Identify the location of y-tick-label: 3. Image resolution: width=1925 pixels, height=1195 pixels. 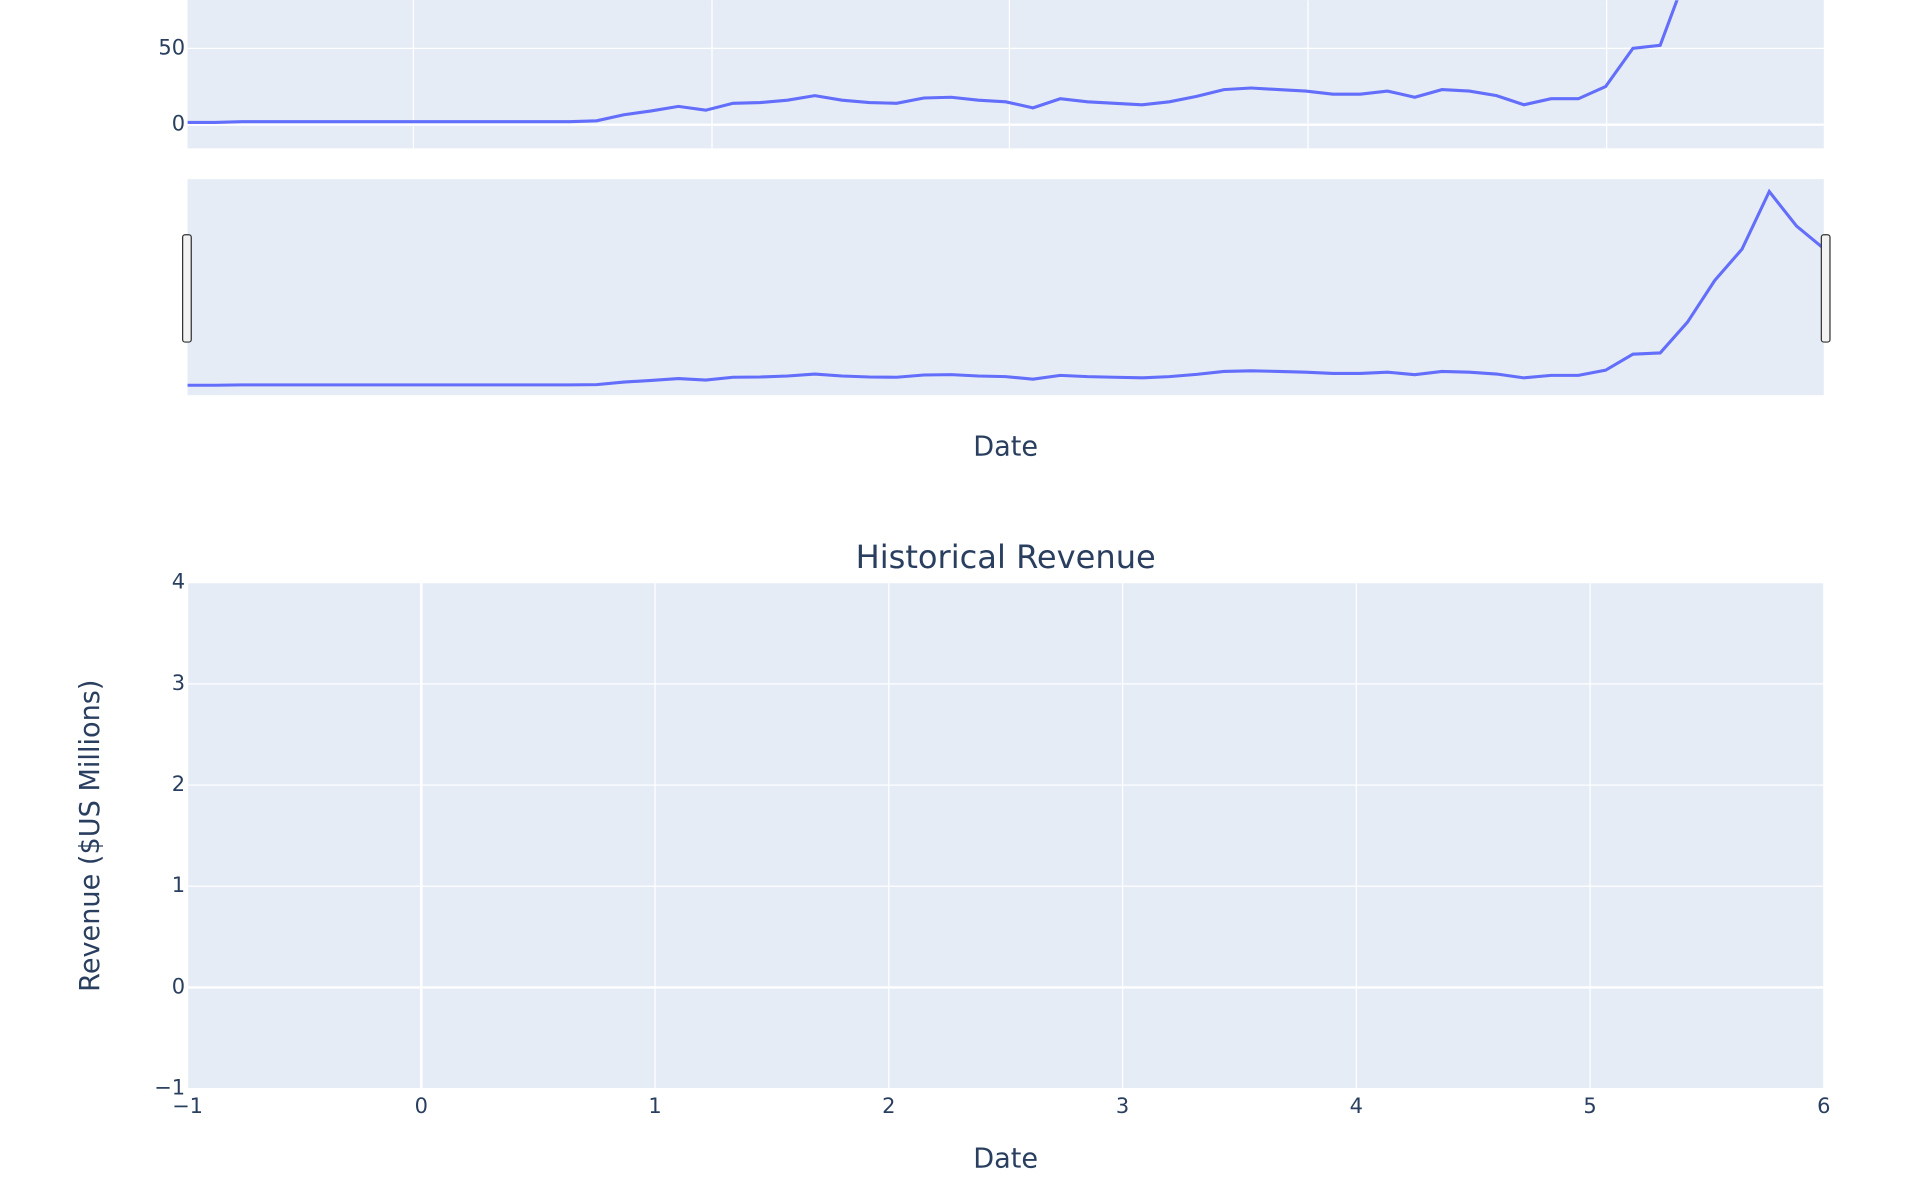
(178, 683).